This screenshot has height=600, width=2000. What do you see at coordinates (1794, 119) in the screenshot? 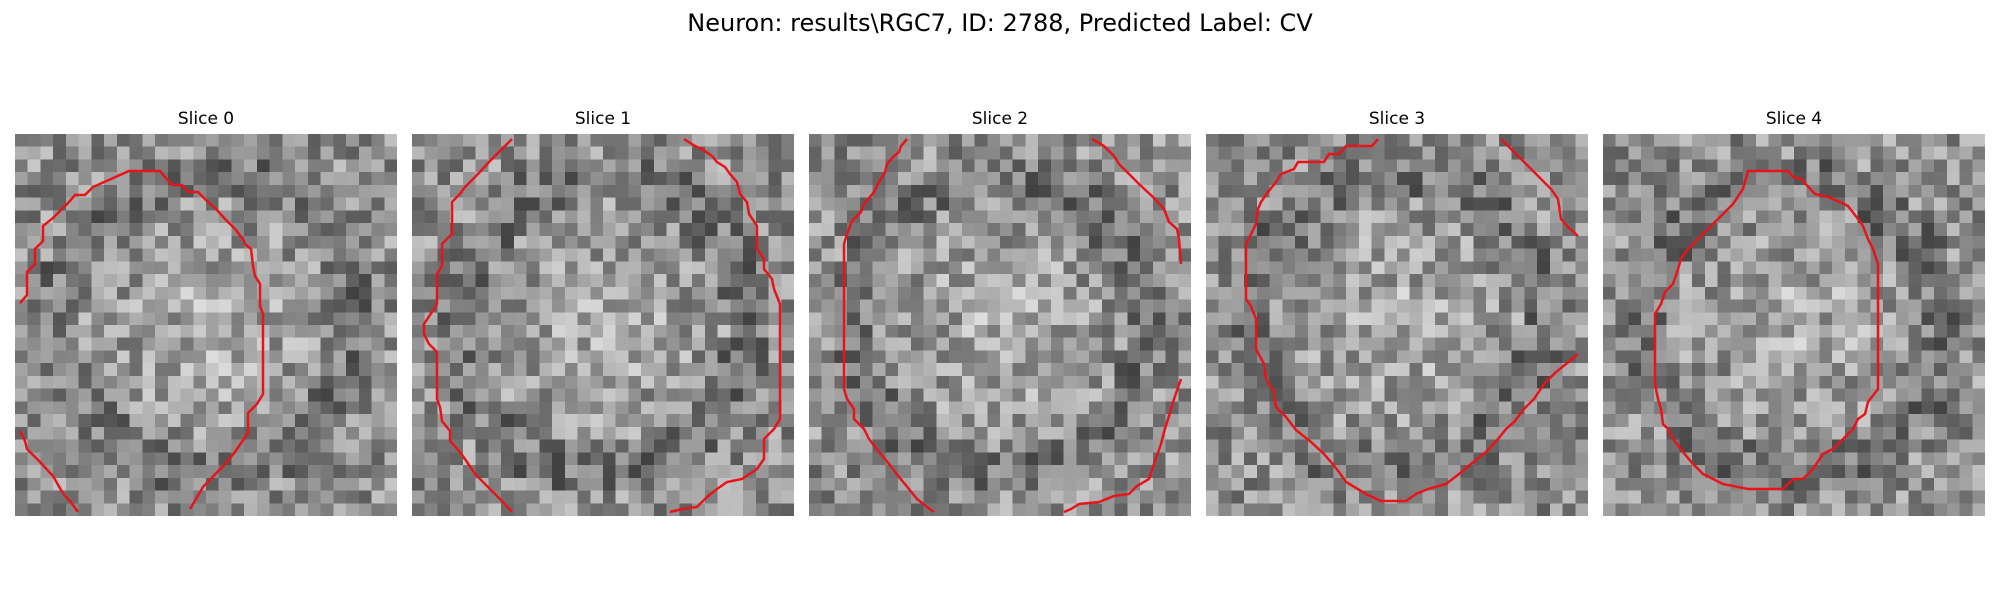
I see `slice-title-4: Slice 4` at bounding box center [1794, 119].